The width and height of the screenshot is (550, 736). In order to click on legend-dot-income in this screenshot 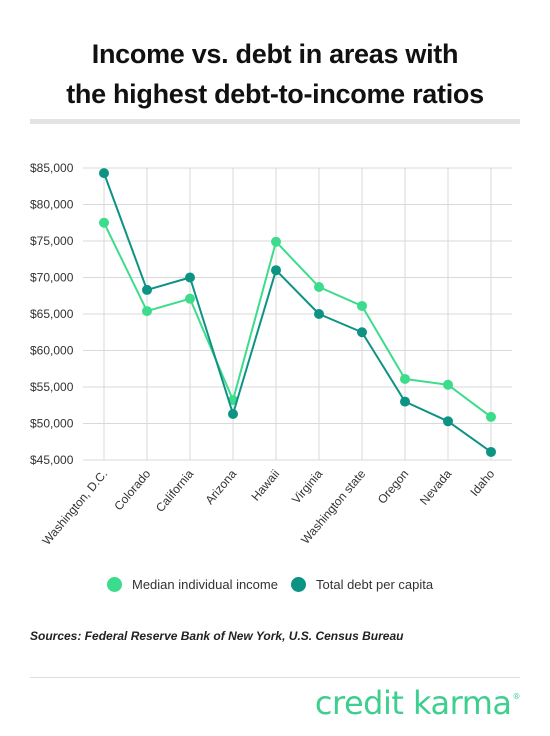, I will do `click(114, 584)`.